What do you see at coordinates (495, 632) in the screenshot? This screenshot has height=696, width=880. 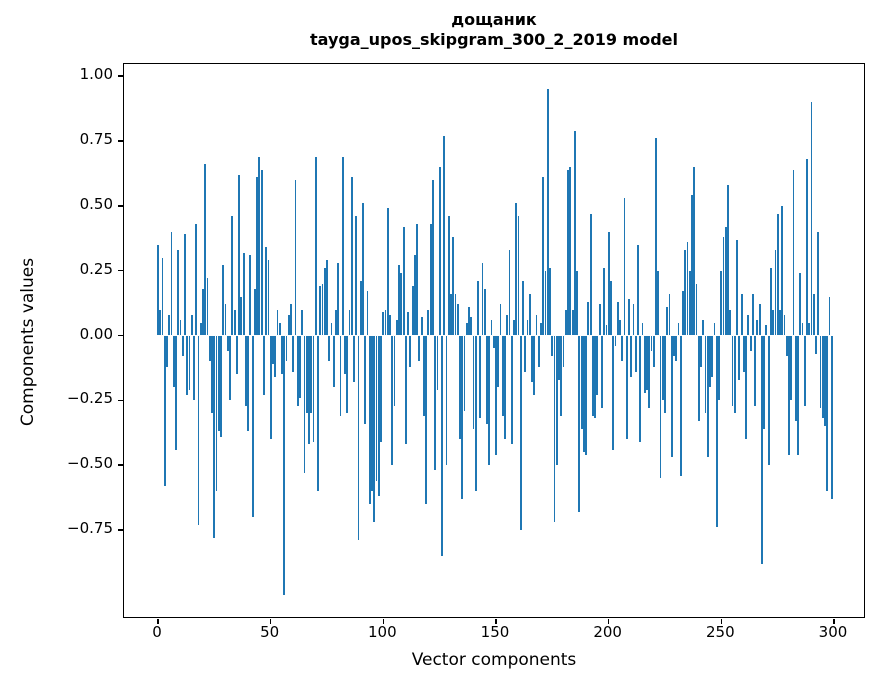 I see `x-tick-label: 150` at bounding box center [495, 632].